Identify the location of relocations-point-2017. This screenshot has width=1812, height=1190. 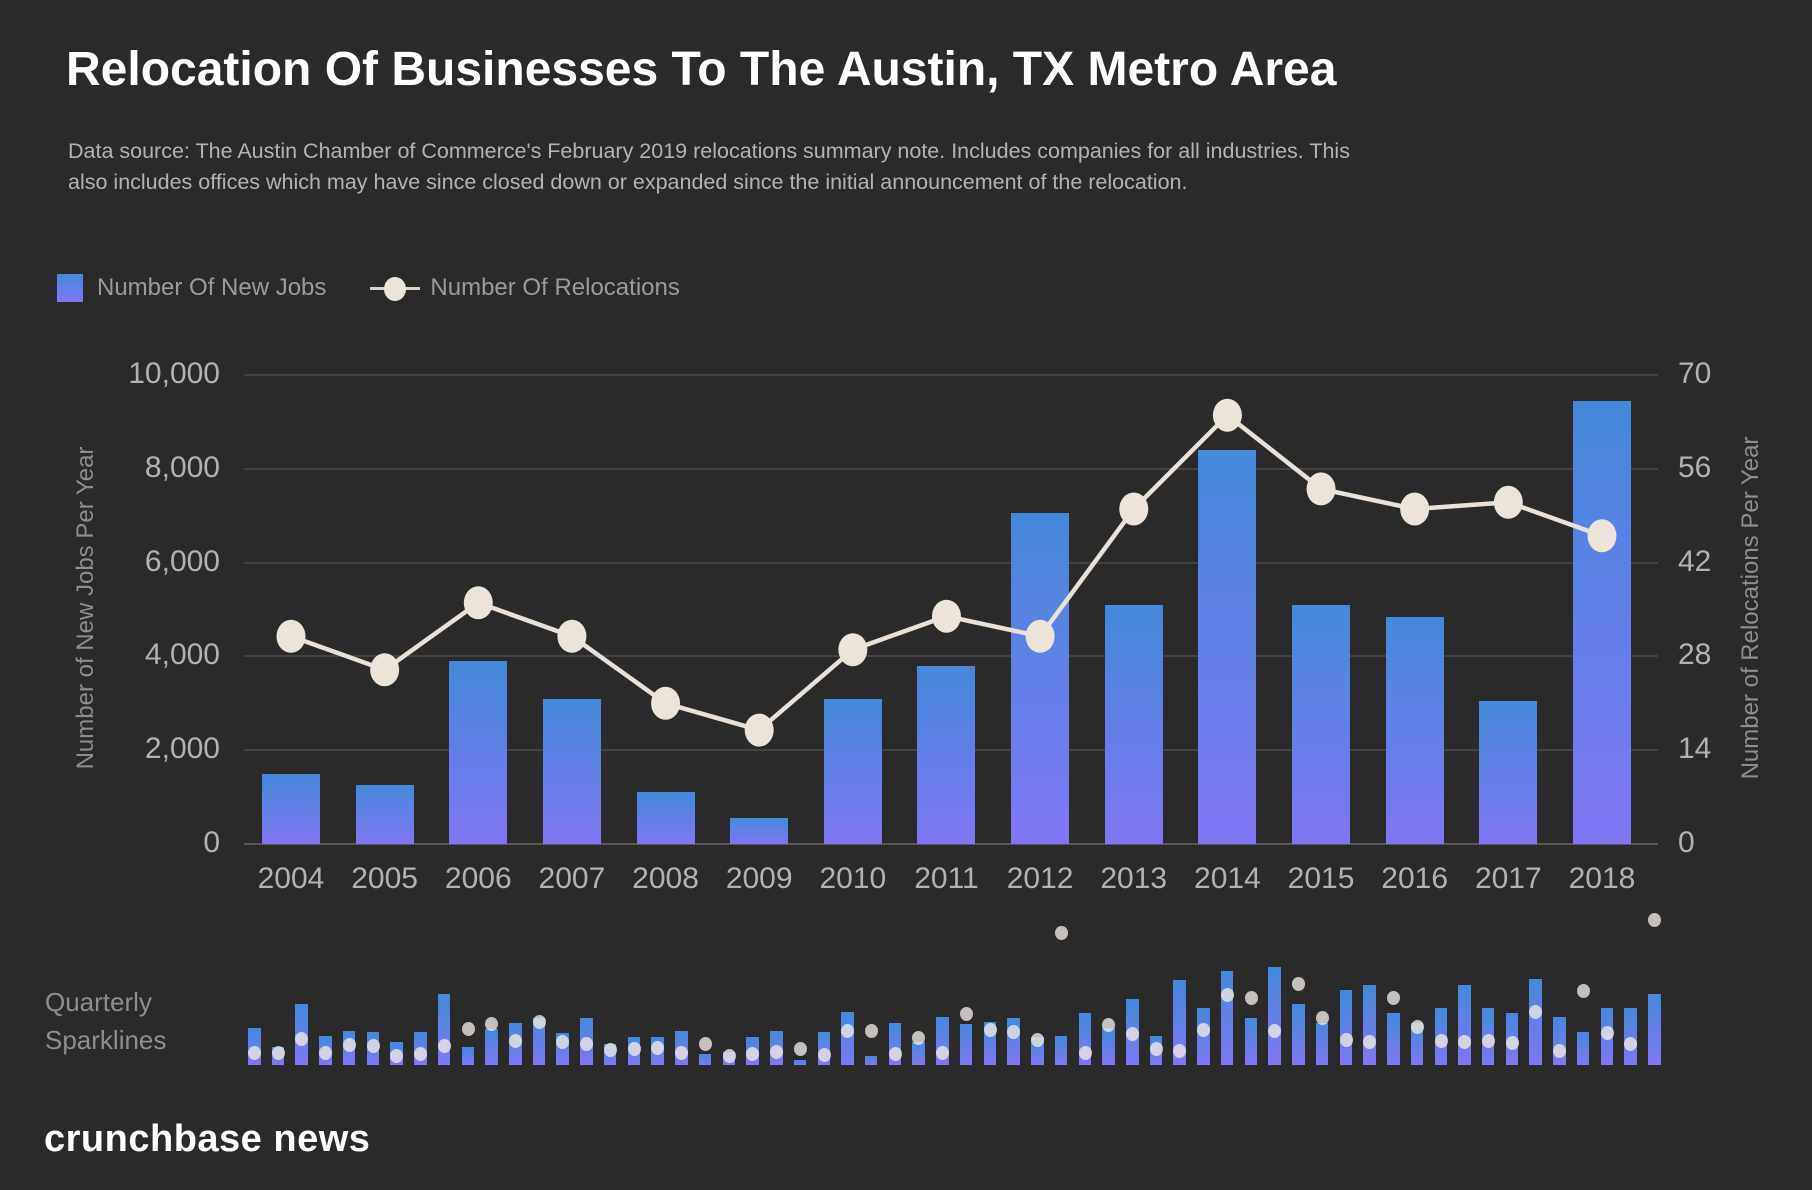
(1508, 502).